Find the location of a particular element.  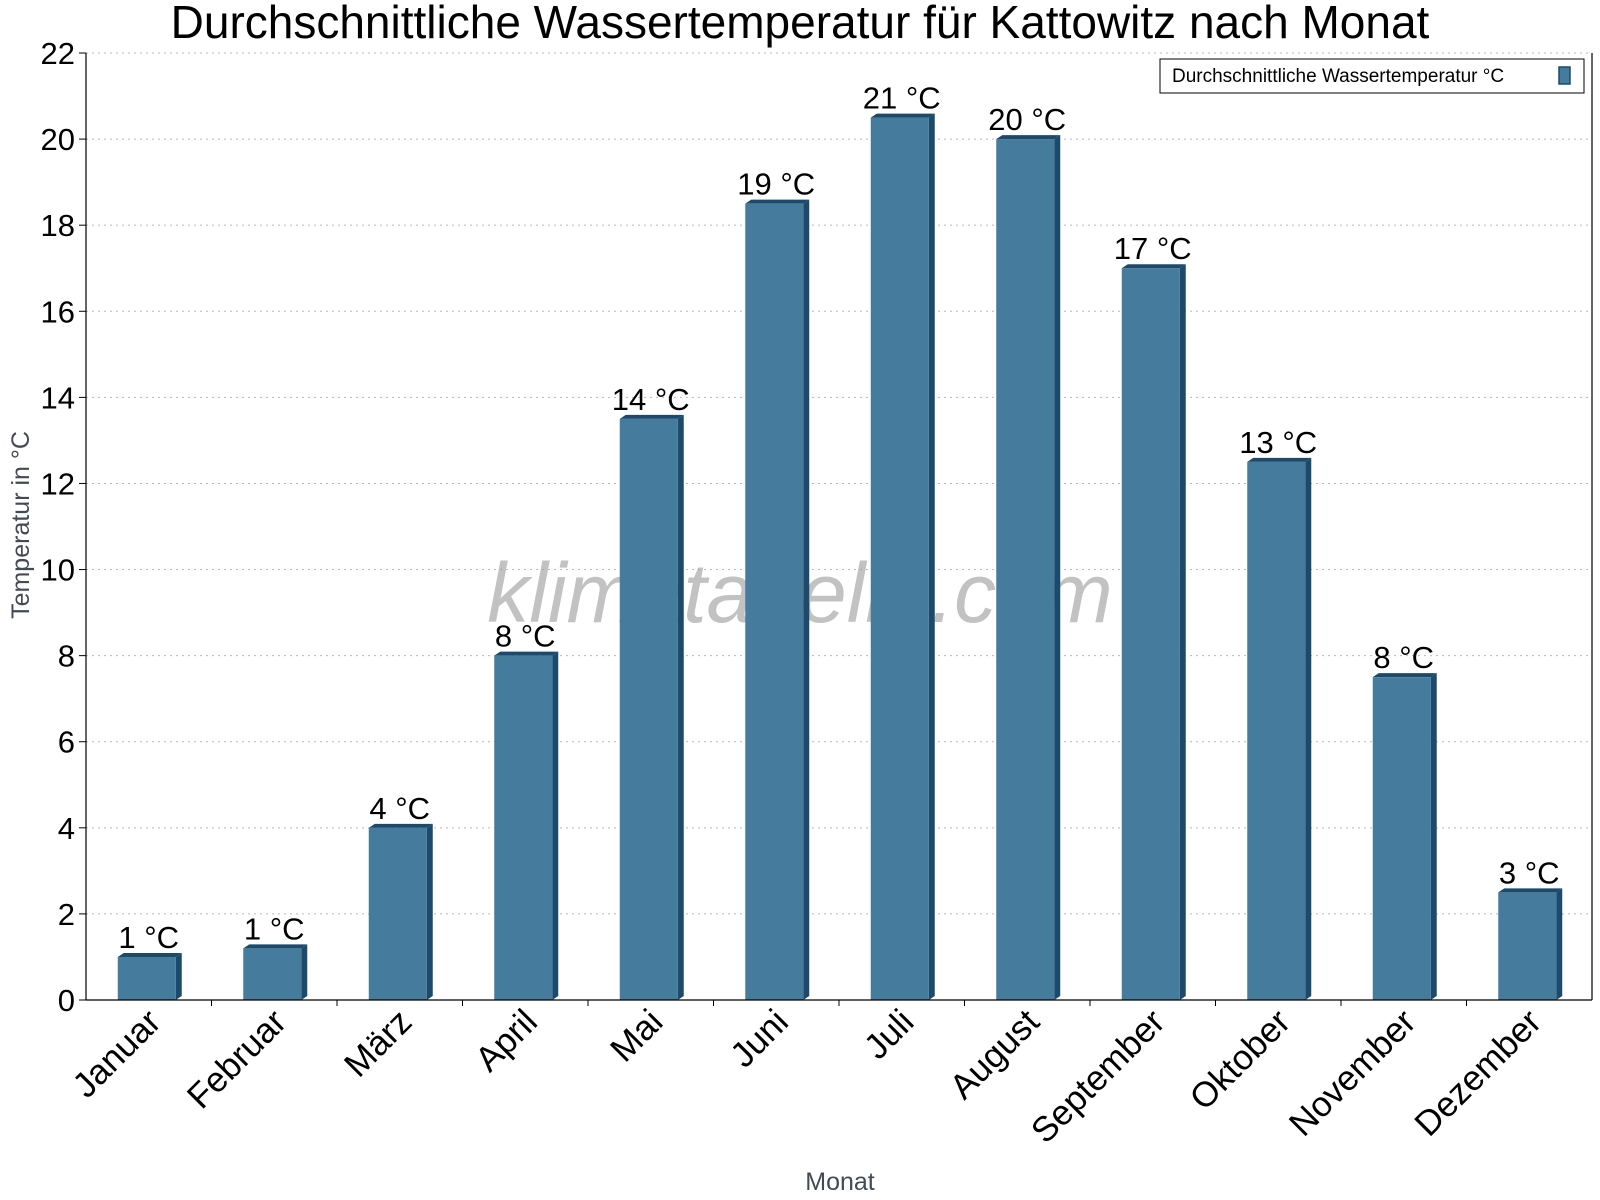

x-tick-label: April is located at coordinates (506, 1040).